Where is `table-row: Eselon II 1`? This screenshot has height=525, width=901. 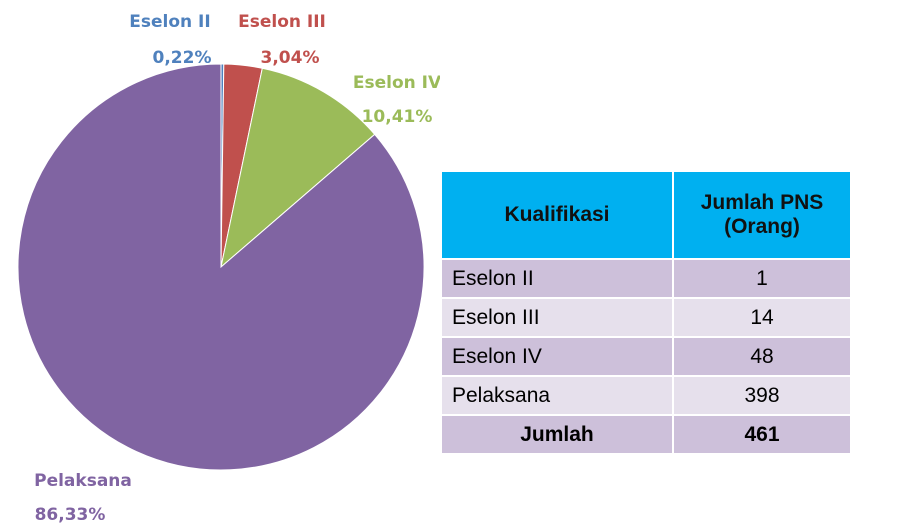
table-row: Eselon II 1 is located at coordinates (646, 278).